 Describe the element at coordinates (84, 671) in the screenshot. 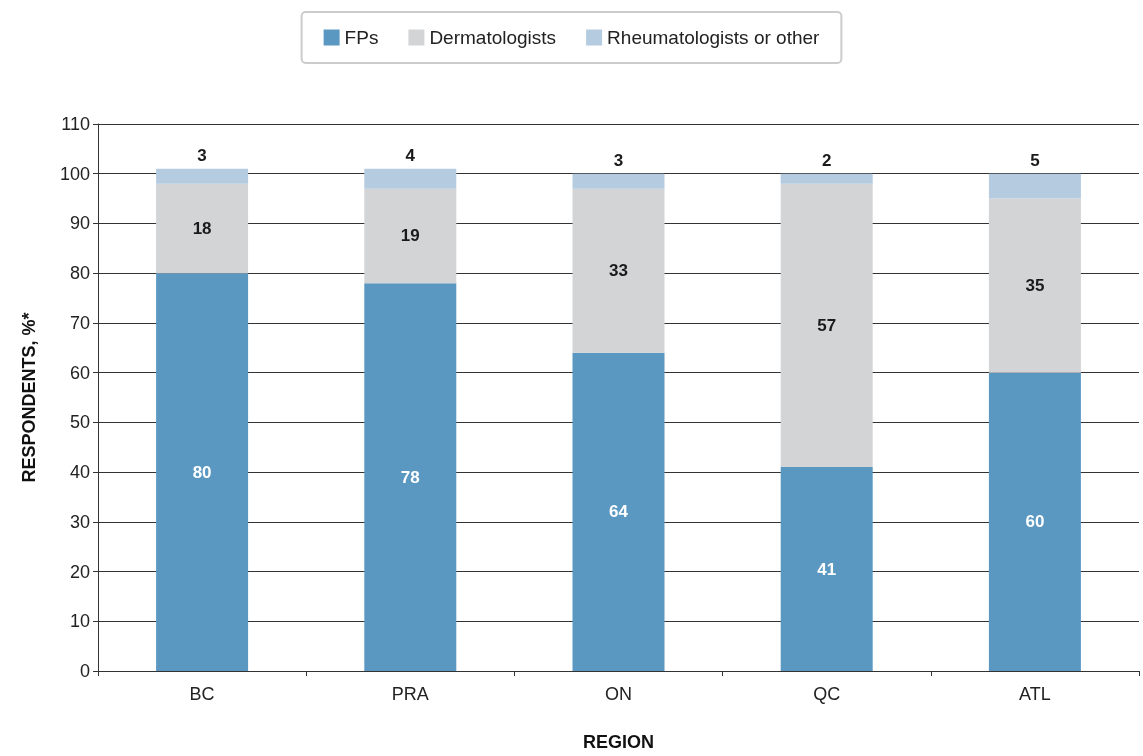

I see `y-tick-label: 0` at that location.